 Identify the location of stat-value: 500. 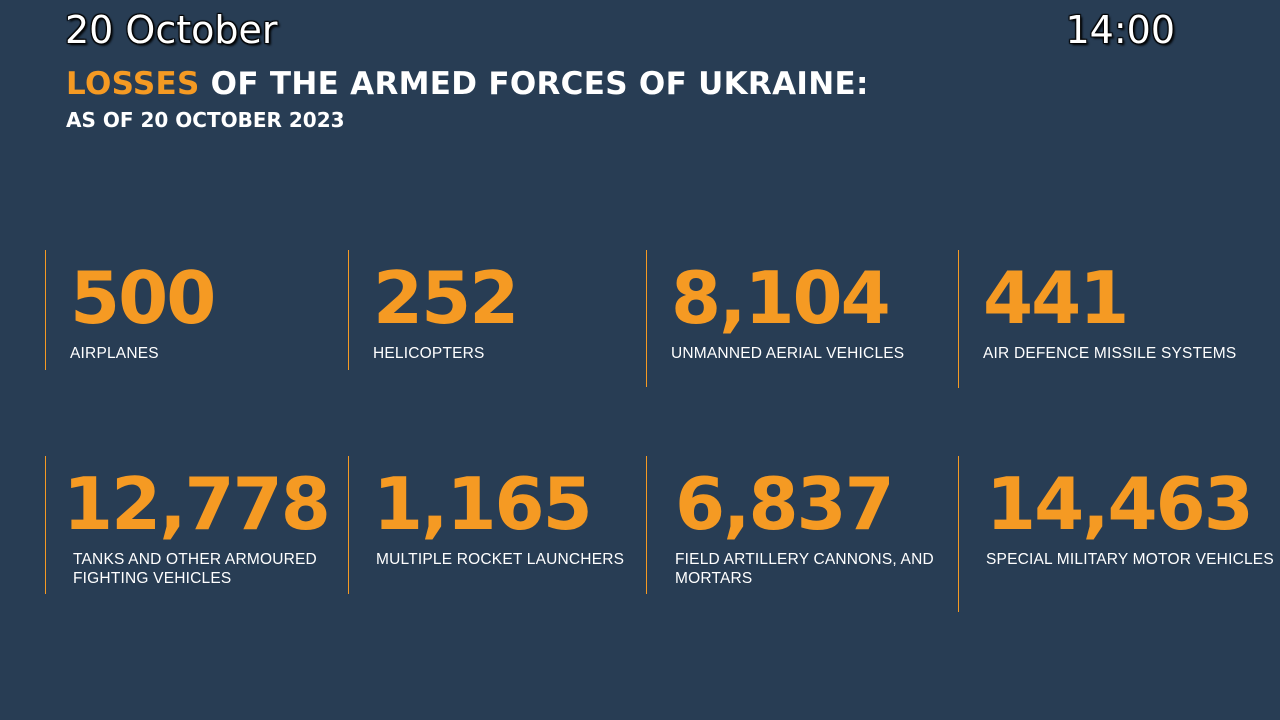
(143, 298).